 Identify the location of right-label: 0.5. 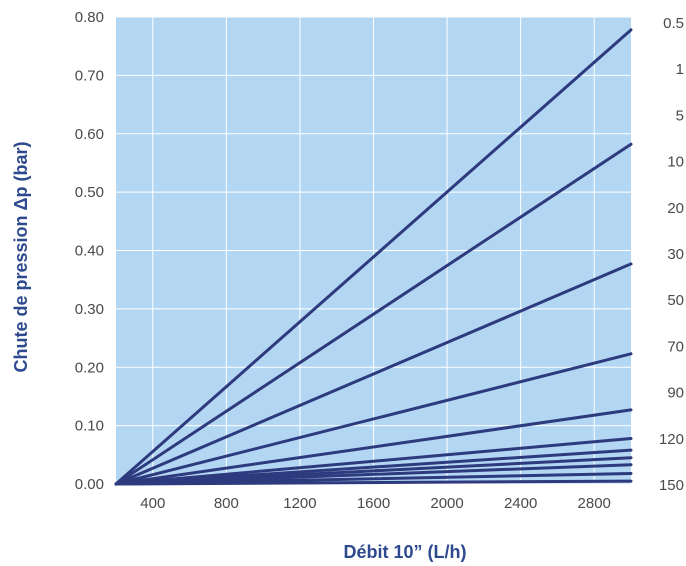
(673, 23).